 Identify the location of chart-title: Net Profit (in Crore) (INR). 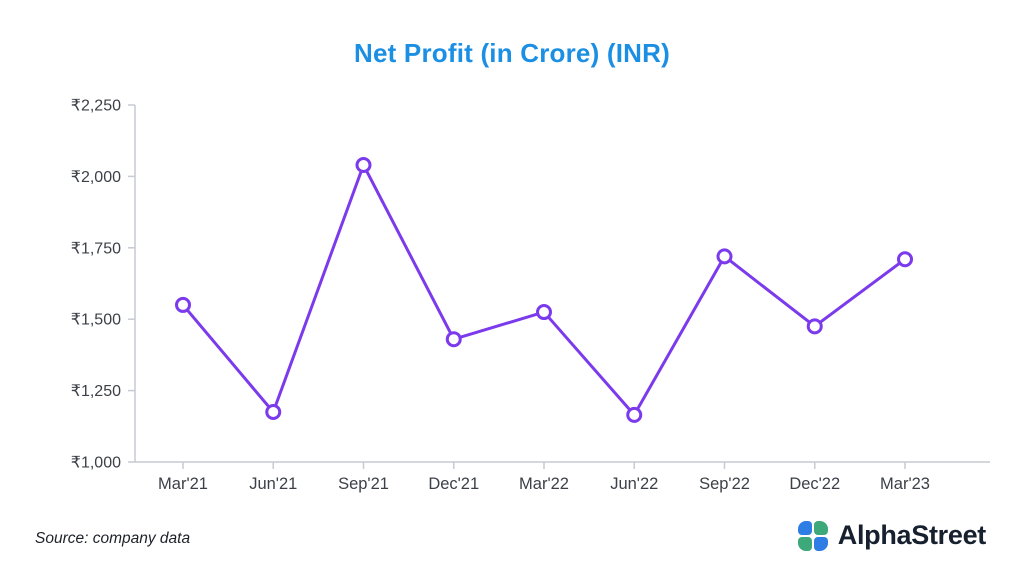
(512, 53).